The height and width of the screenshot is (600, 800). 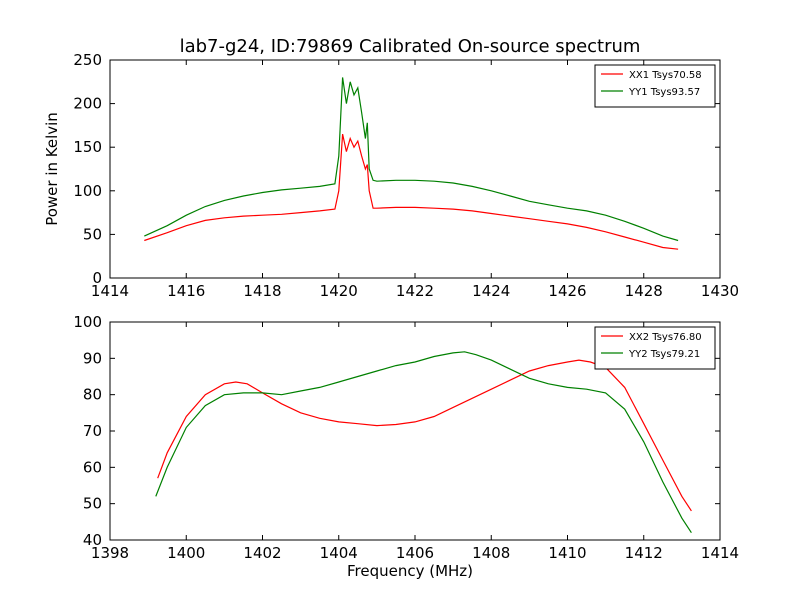 What do you see at coordinates (262, 553) in the screenshot?
I see `bottom-x-tick-label: 1402` at bounding box center [262, 553].